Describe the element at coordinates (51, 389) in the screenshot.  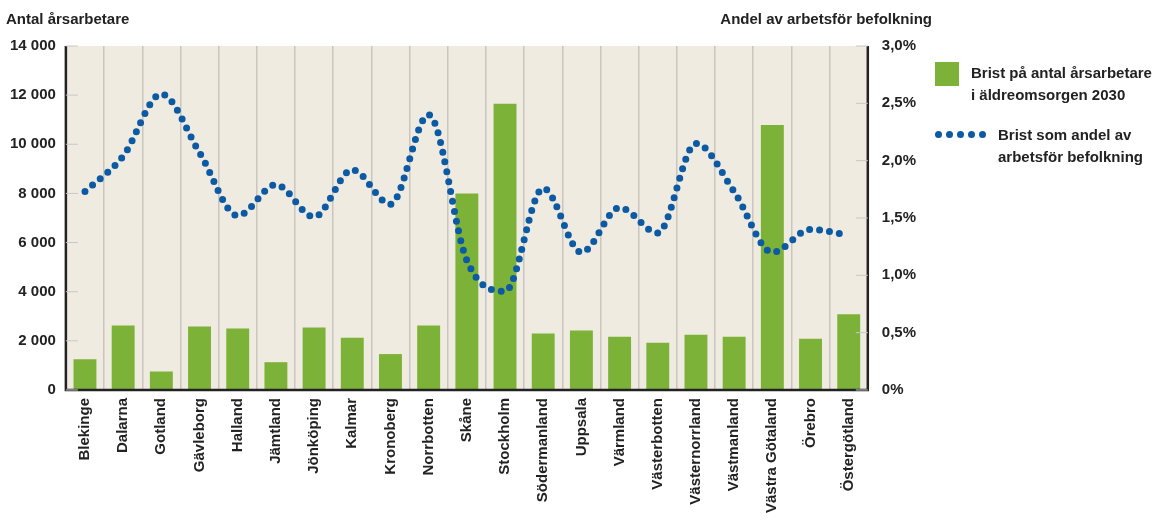
I see `y-tick-label: 0` at that location.